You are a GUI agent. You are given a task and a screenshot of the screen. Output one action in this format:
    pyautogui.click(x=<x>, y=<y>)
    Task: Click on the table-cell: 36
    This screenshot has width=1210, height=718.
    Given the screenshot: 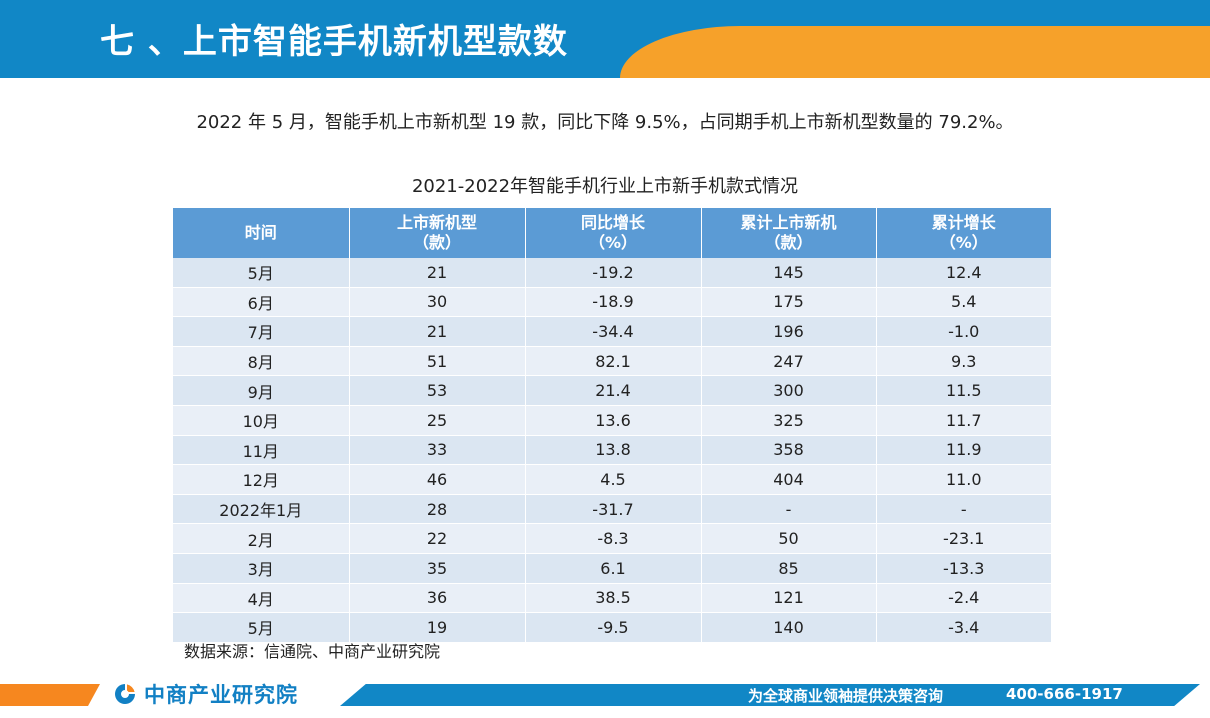 What is the action you would take?
    pyautogui.click(x=437, y=598)
    